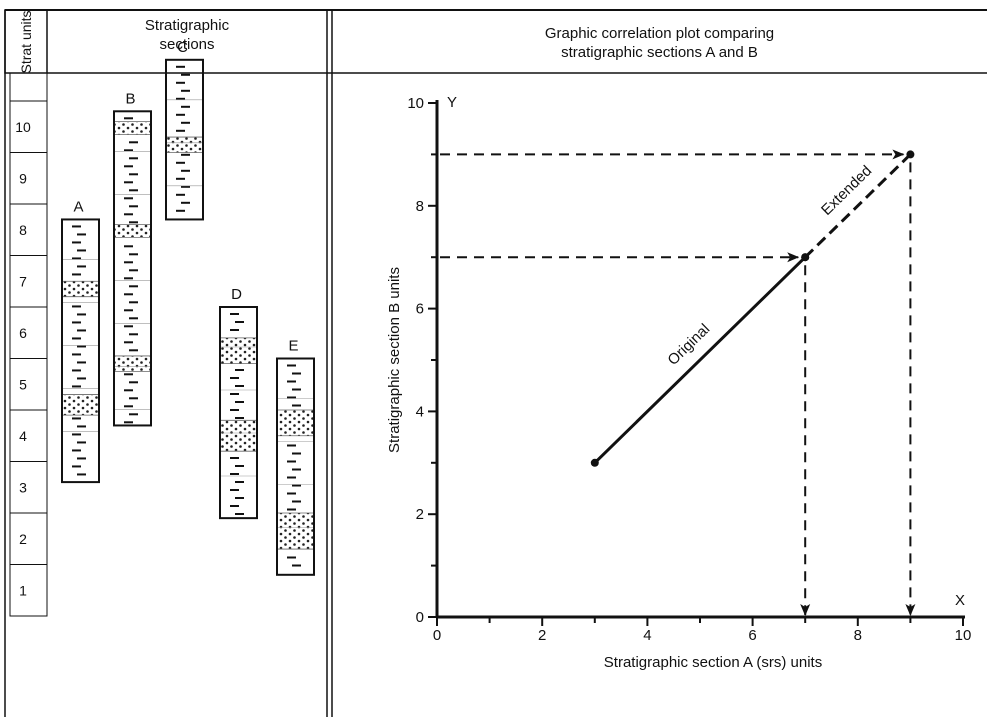 This screenshot has width=987, height=717. I want to click on strat-unit-label: 2, so click(23, 539).